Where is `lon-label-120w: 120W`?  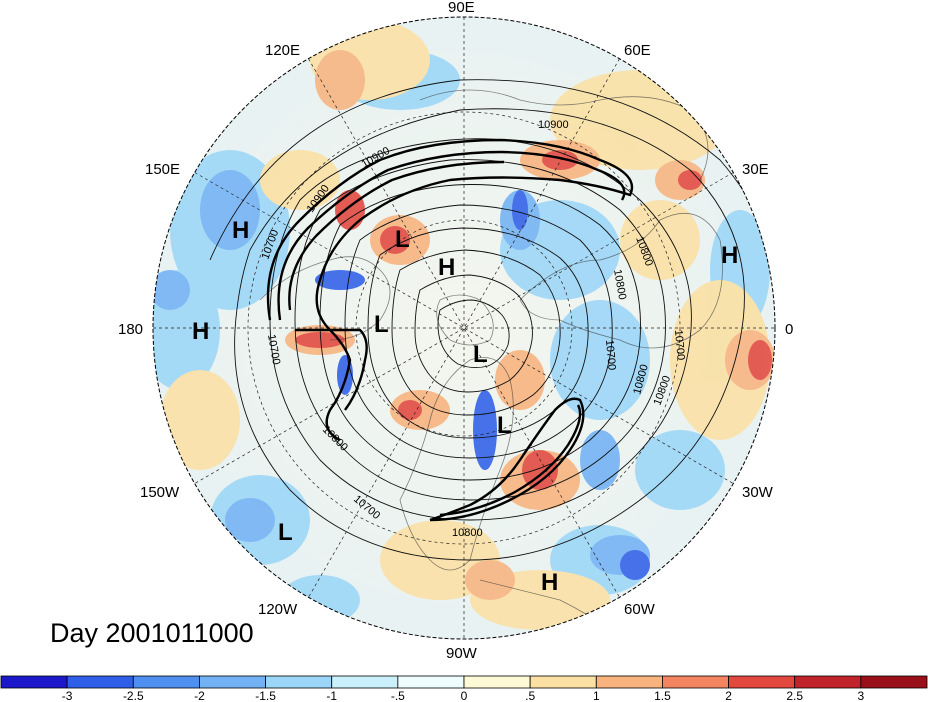 lon-label-120w: 120W is located at coordinates (278, 609).